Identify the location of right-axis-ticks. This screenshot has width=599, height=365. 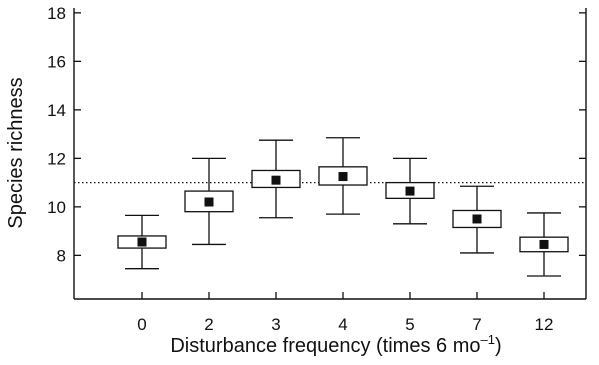
(582, 134).